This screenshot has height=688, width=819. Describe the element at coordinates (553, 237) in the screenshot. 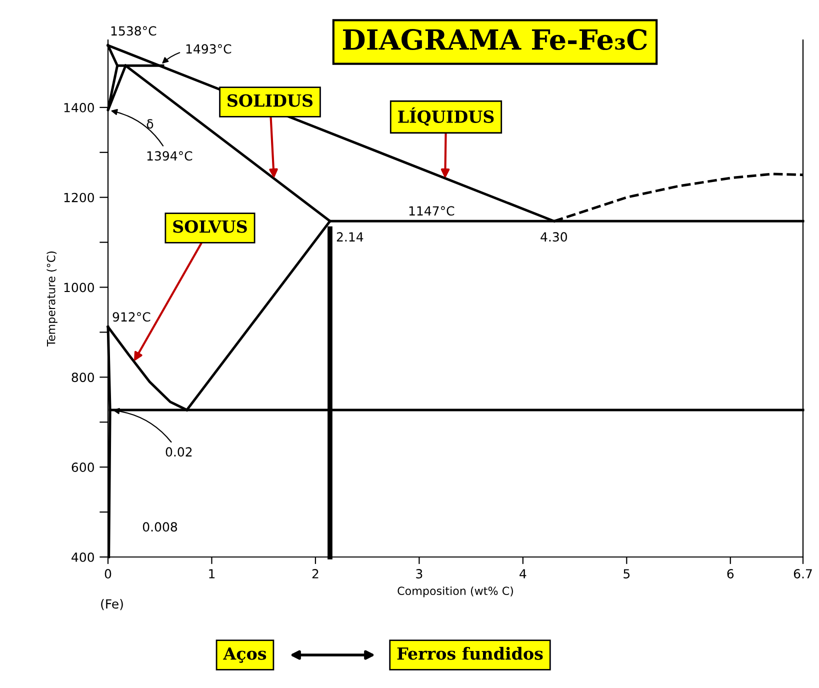

I see `annotation: 4.30` at that location.